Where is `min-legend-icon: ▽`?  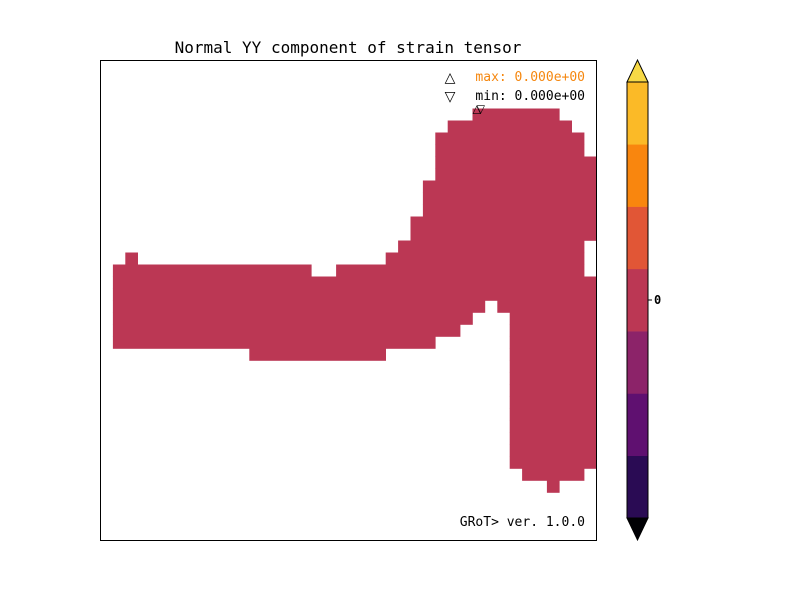
min-legend-icon: ▽ is located at coordinates (450, 97).